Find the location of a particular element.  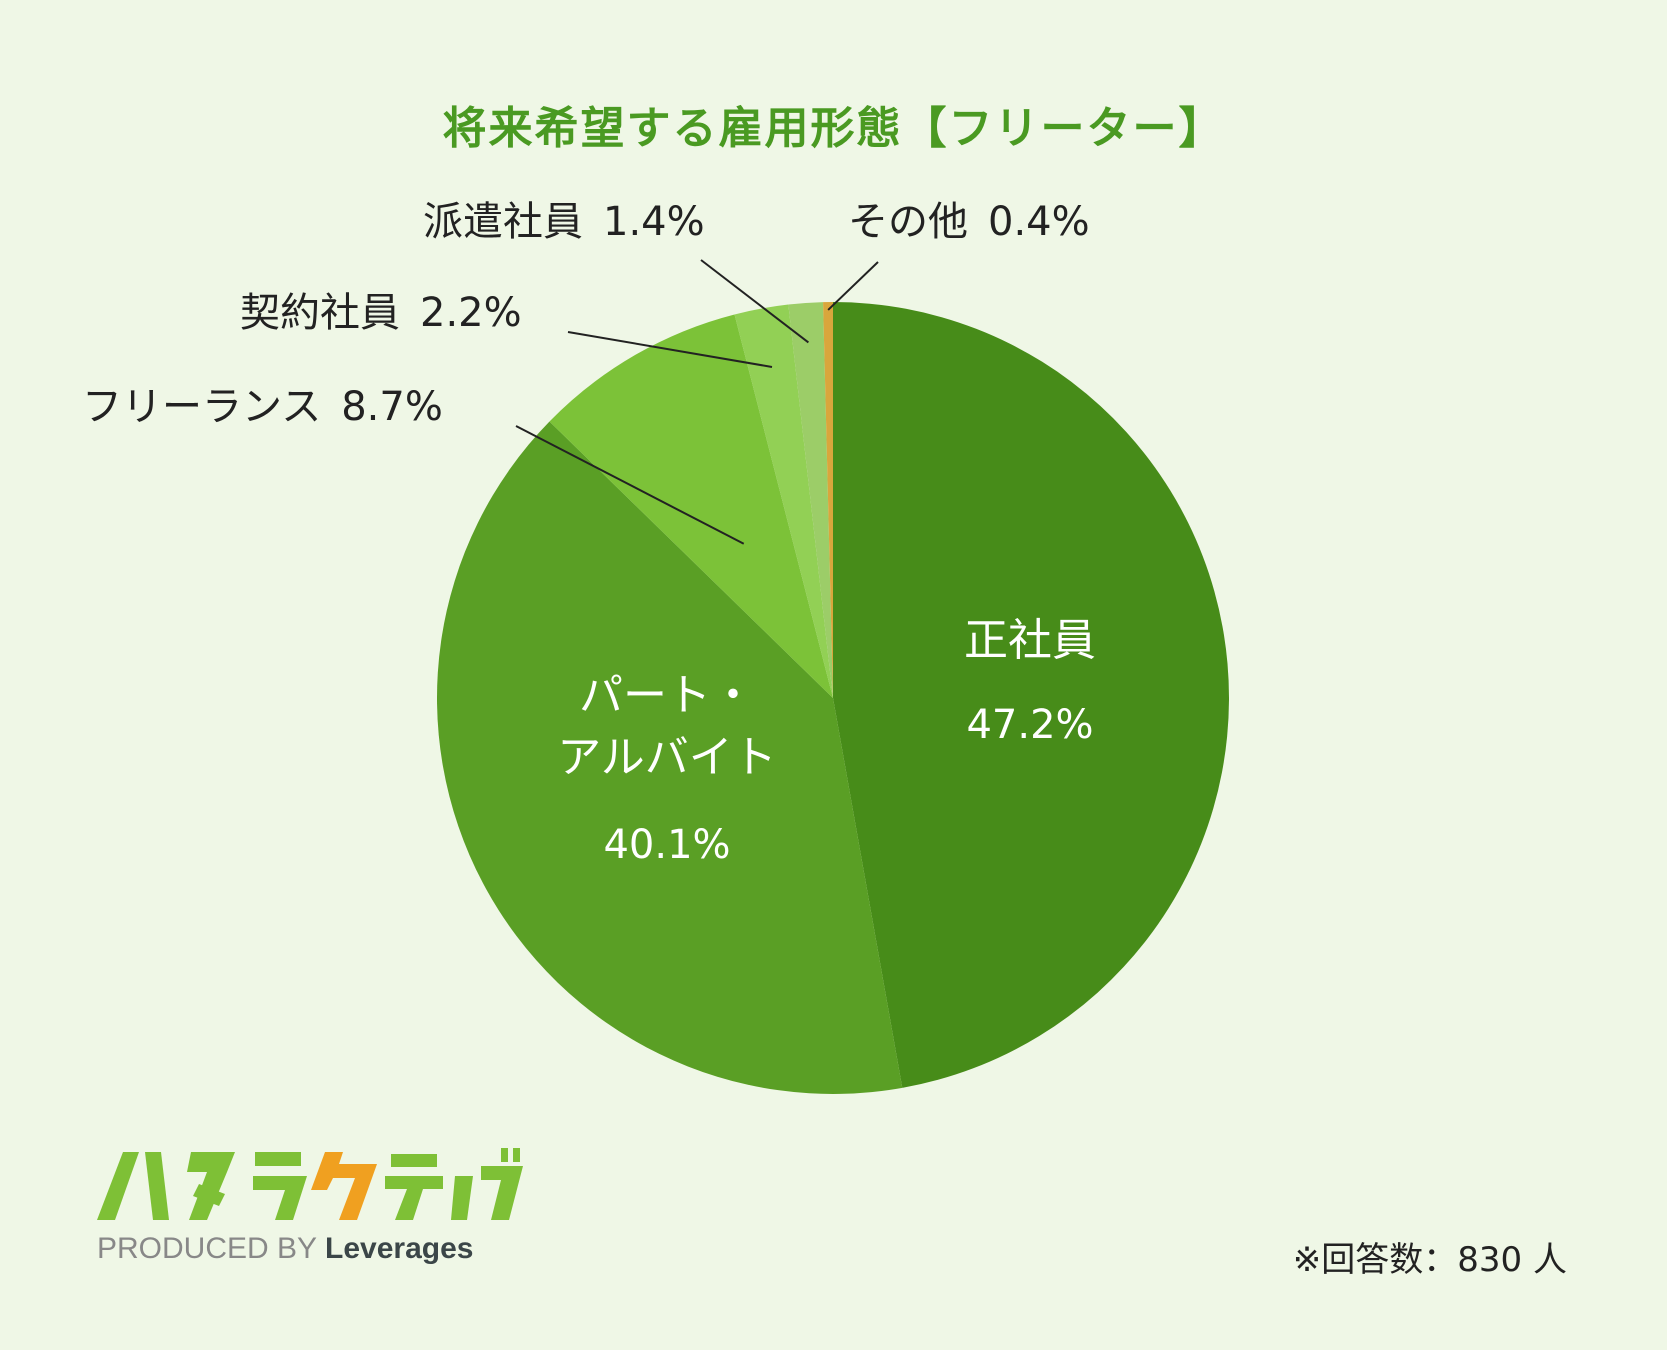

leader-lines is located at coordinates (697, 402).